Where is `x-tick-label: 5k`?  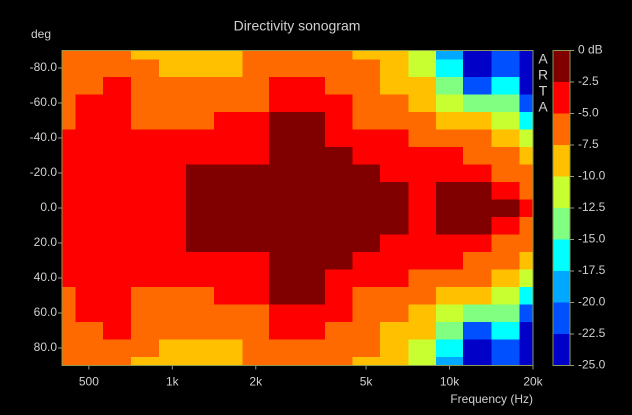
x-tick-label: 5k is located at coordinates (367, 382).